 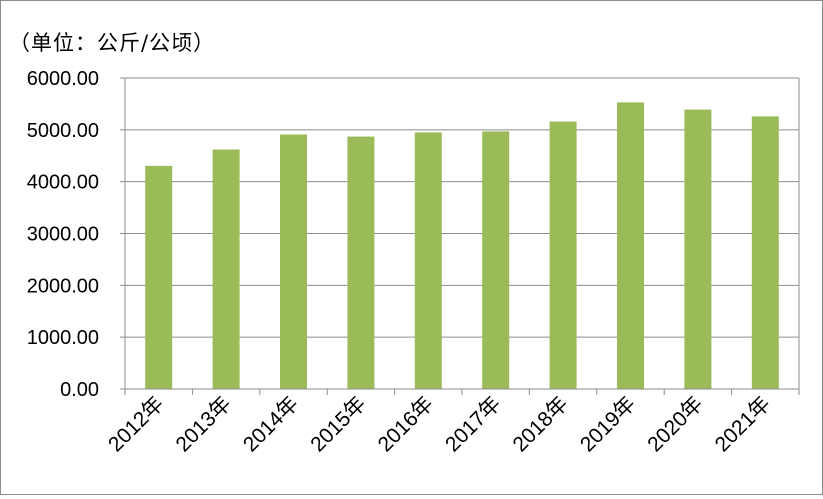 What do you see at coordinates (203, 424) in the screenshot?
I see `x-tick-label: 2013年` at bounding box center [203, 424].